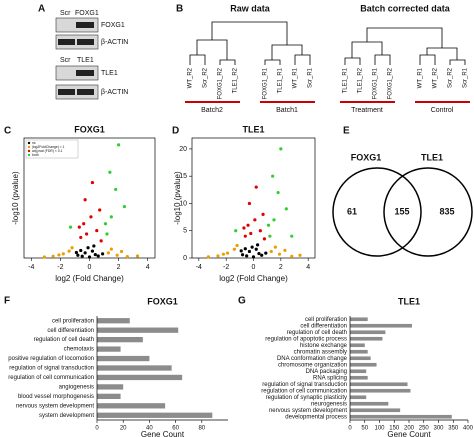 This screenshot has width=474, height=437. Describe the element at coordinates (149, 429) in the screenshot. I see `x-tick-label: 40` at that location.